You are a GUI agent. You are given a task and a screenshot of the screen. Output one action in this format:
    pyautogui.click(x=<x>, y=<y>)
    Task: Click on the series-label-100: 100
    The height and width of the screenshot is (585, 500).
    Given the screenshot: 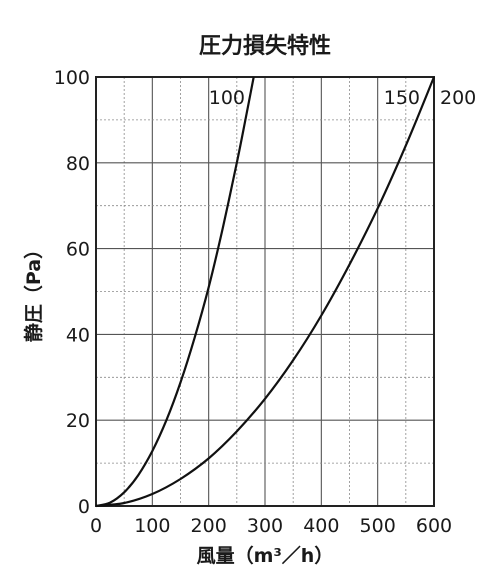 What is the action you would take?
    pyautogui.click(x=227, y=98)
    